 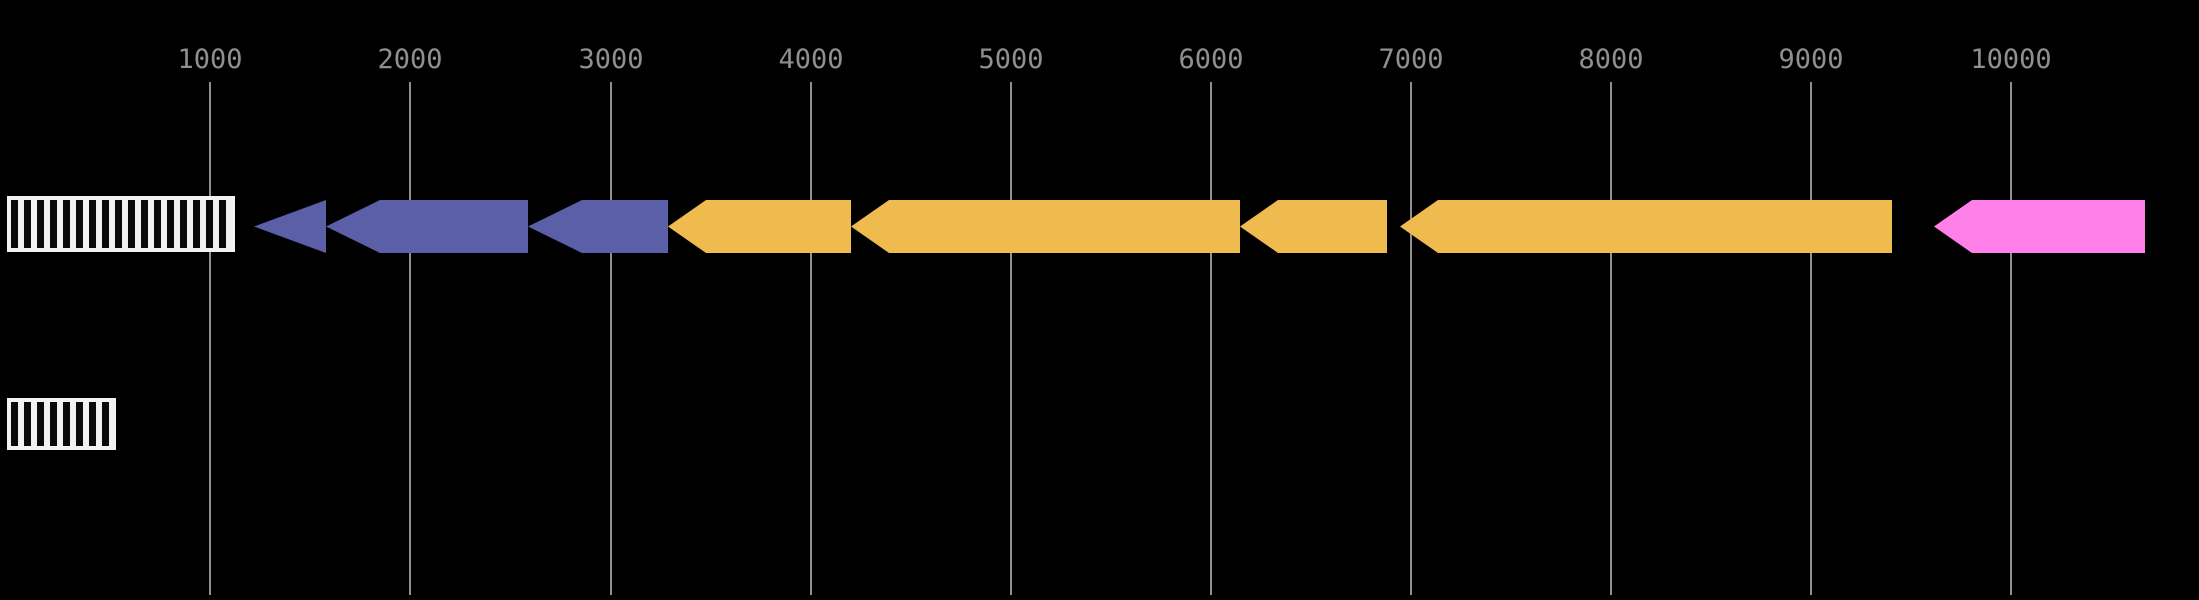 I want to click on axis-tick-label: 8000, so click(x=1611, y=59).